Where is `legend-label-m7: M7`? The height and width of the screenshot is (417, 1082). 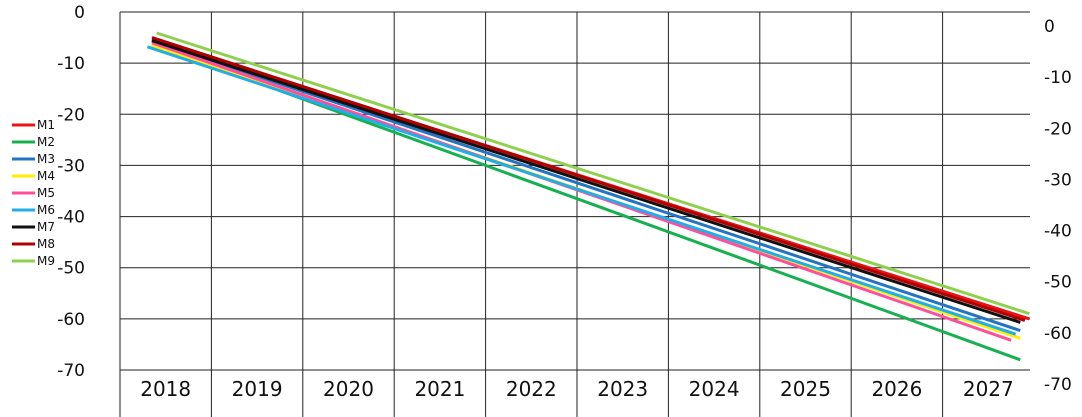
legend-label-m7: M7 is located at coordinates (46, 227).